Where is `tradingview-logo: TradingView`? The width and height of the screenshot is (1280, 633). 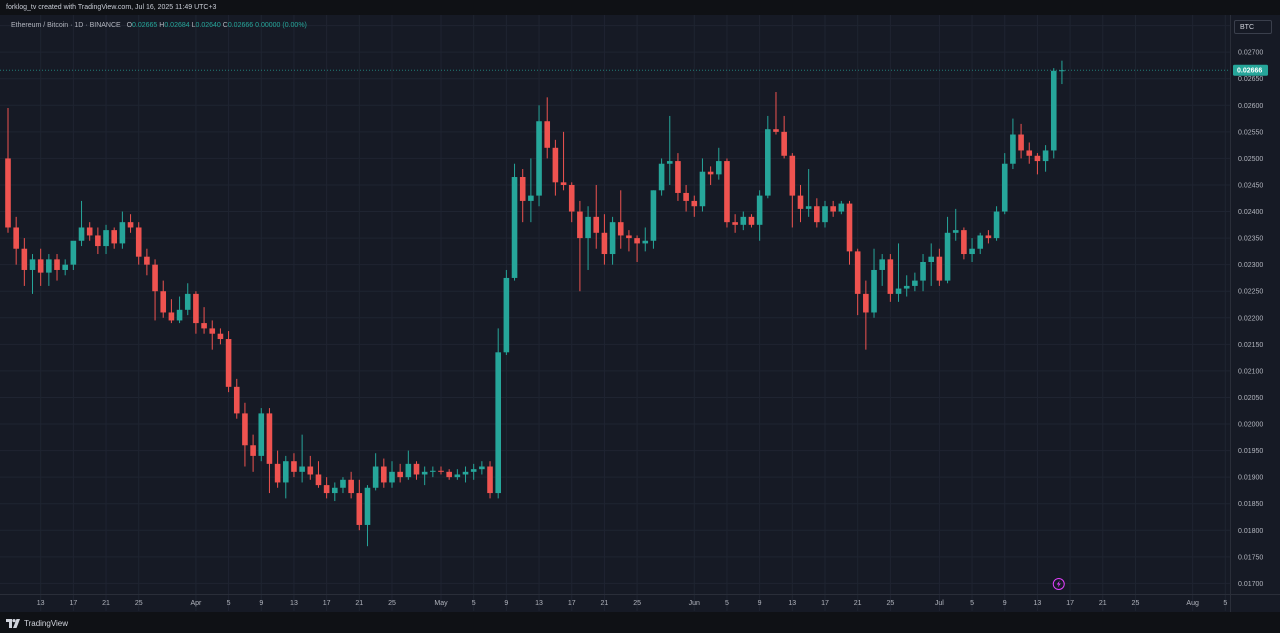 tradingview-logo: TradingView is located at coordinates (37, 623).